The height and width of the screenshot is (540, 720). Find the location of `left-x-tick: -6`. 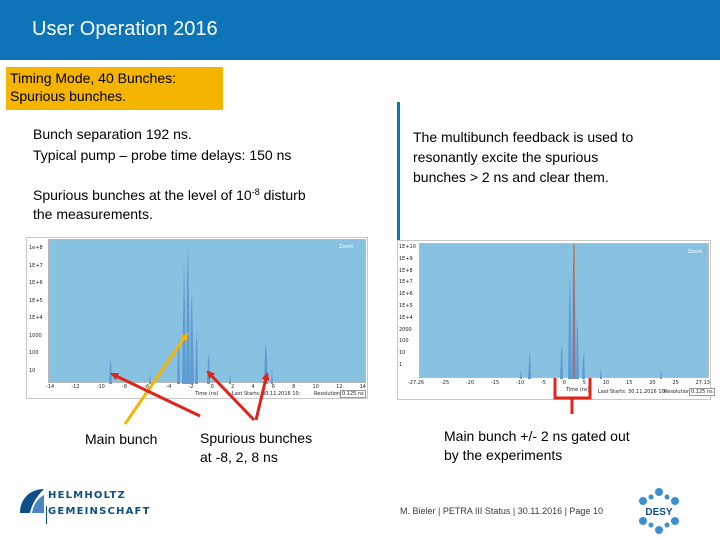

left-x-tick: -6 is located at coordinates (147, 387).